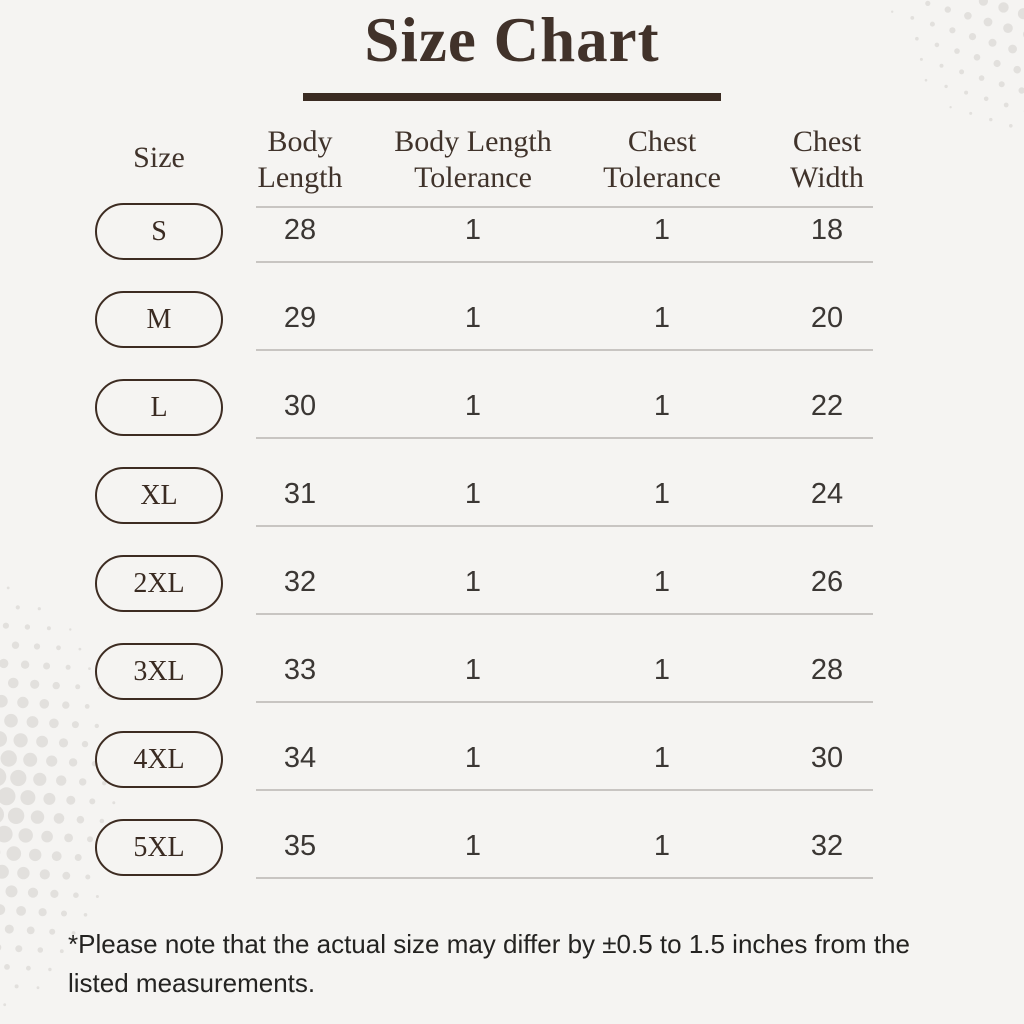  I want to click on size-pill-label: M, so click(159, 319).